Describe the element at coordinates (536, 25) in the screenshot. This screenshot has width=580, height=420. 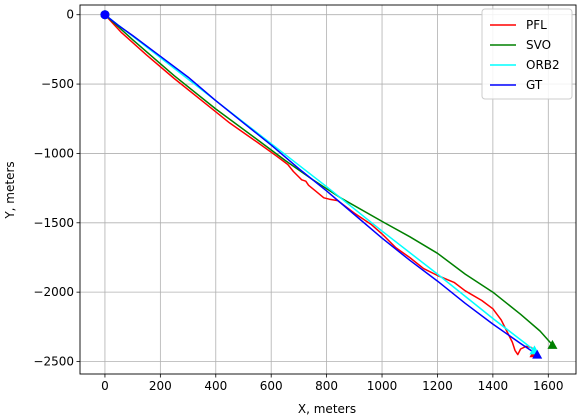
I see `legend-label-pfl: PFL` at that location.